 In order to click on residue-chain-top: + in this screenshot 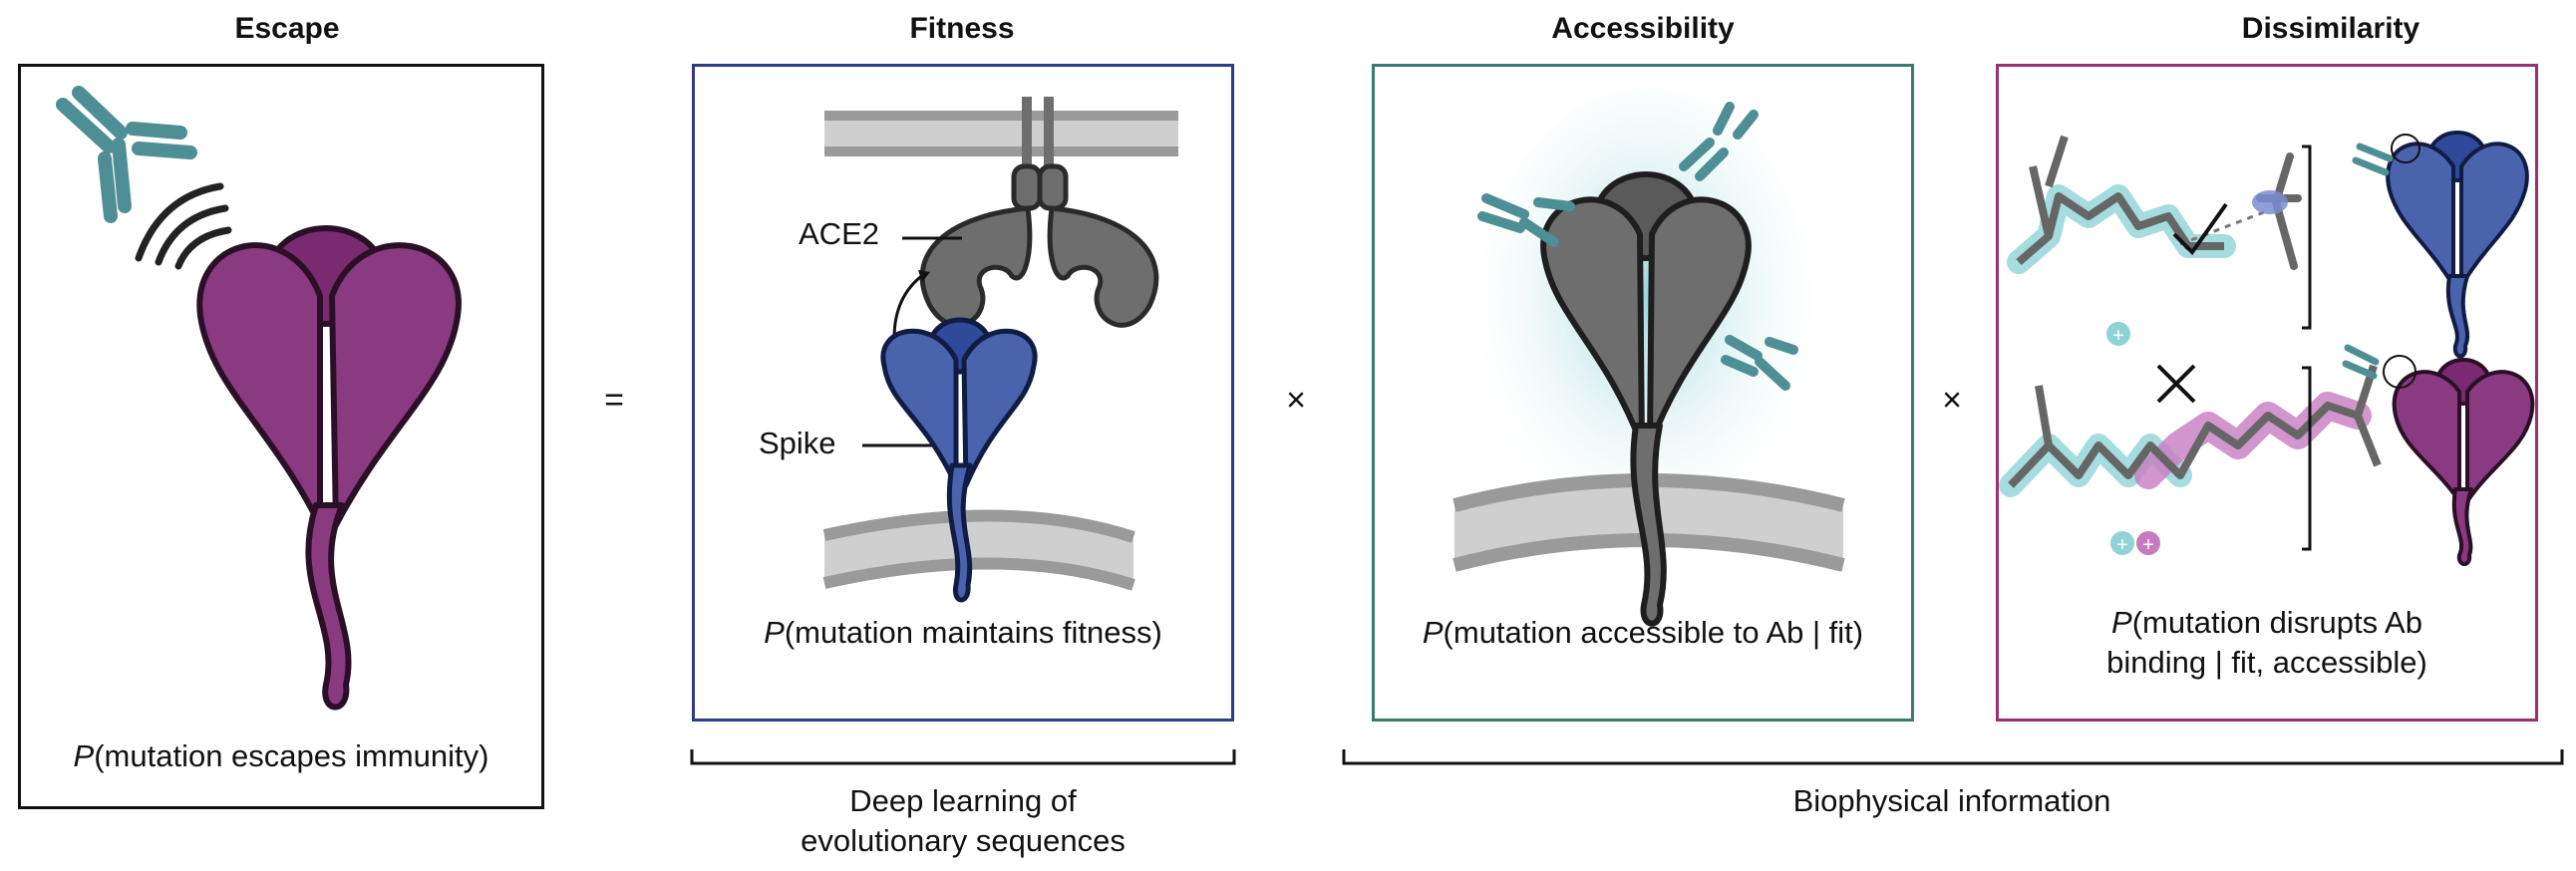, I will do `click(2121, 241)`.